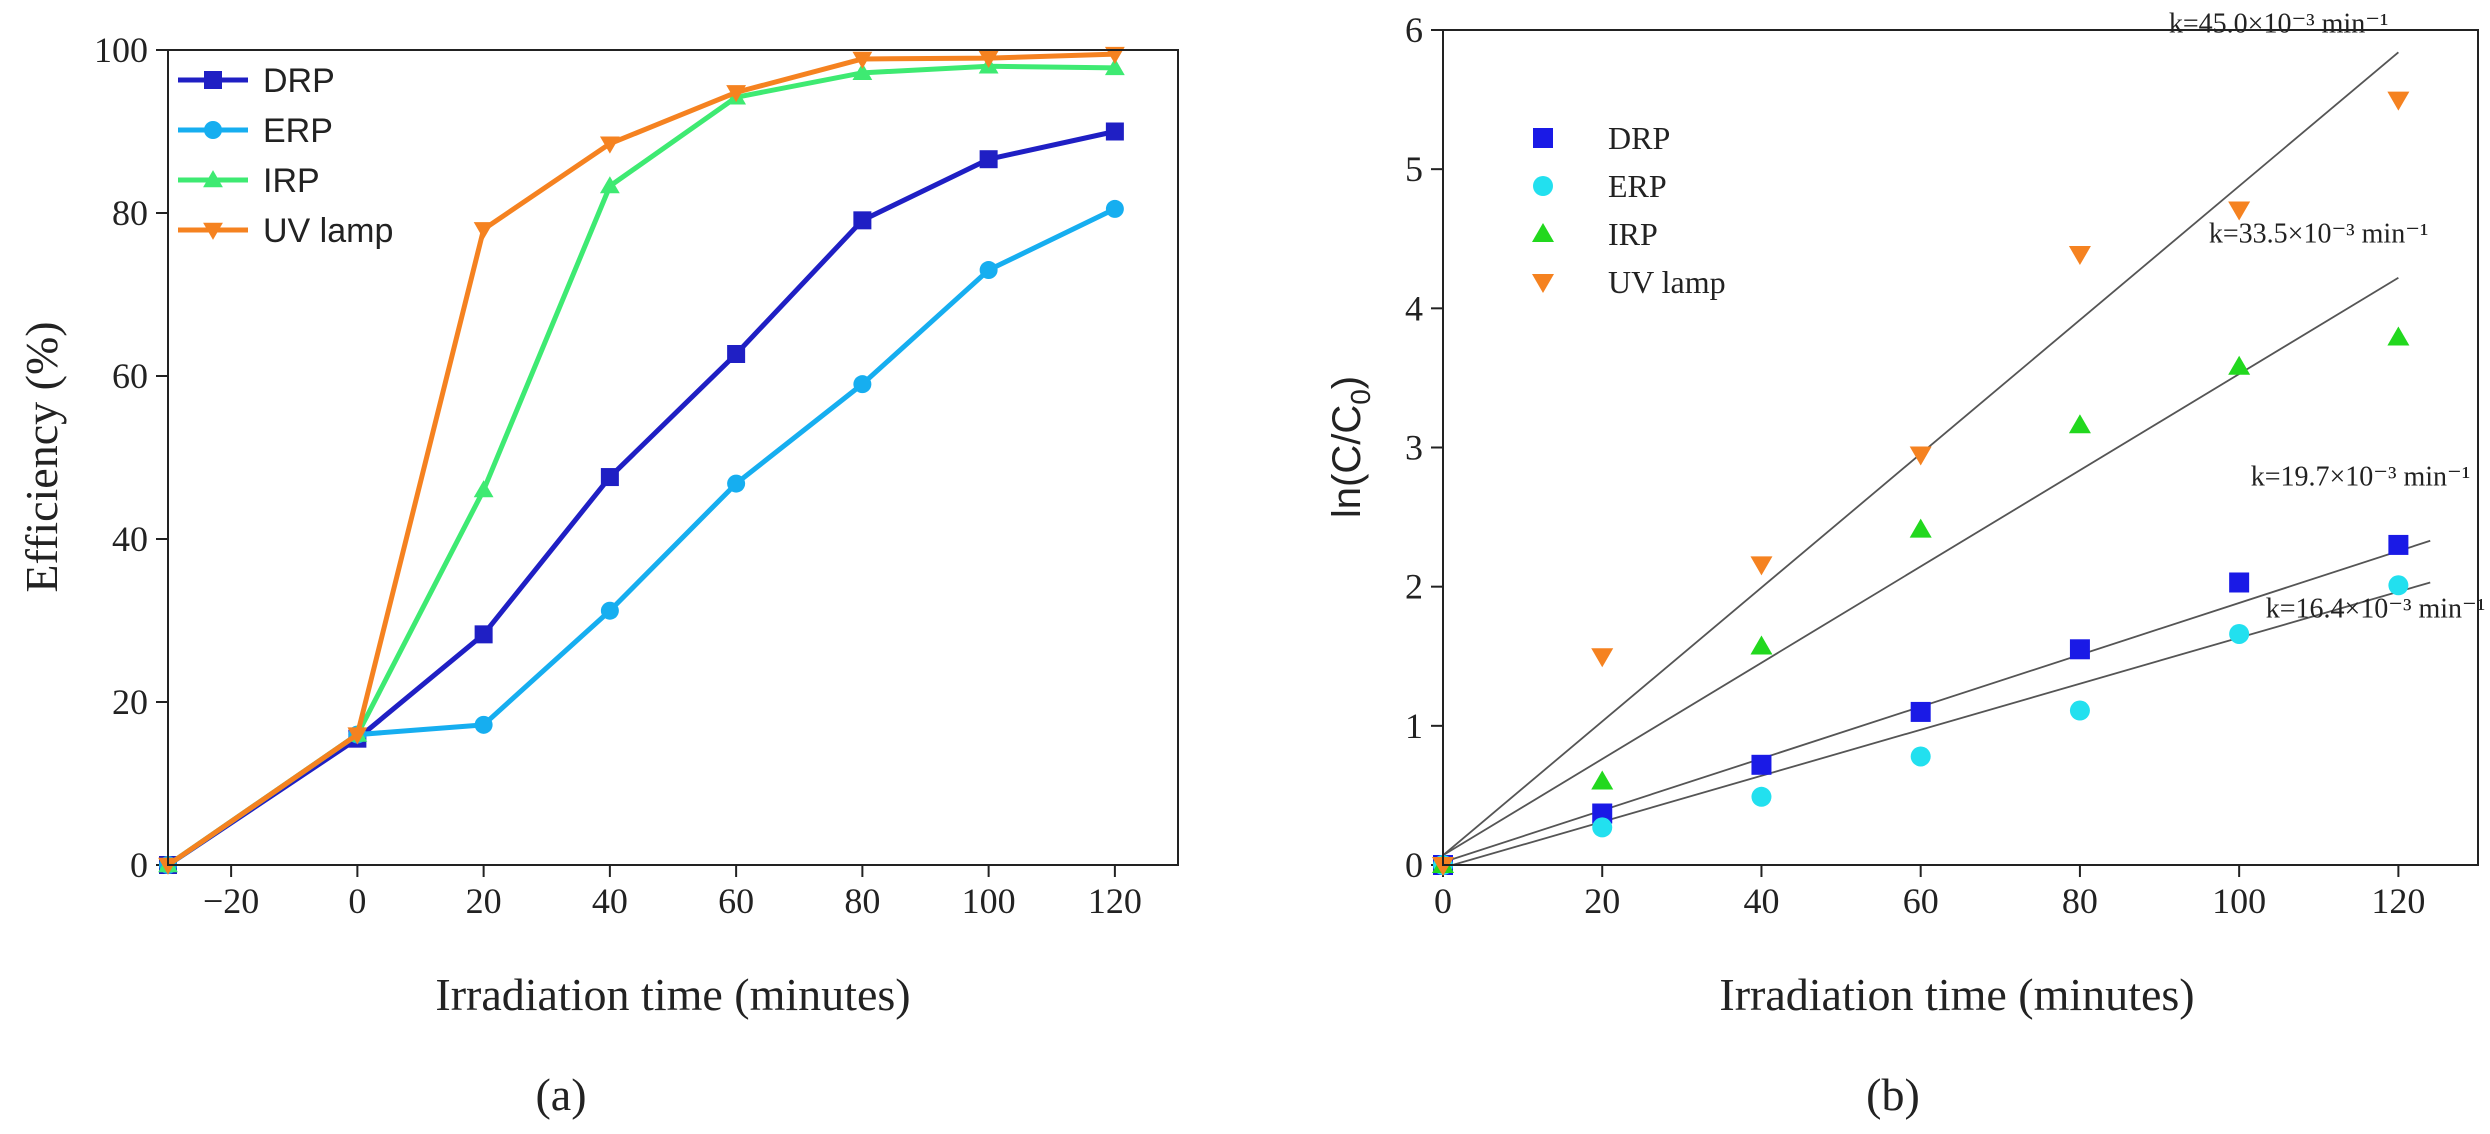  What do you see at coordinates (213, 179) in the screenshot?
I see `chart-a-legend-marker-irp` at bounding box center [213, 179].